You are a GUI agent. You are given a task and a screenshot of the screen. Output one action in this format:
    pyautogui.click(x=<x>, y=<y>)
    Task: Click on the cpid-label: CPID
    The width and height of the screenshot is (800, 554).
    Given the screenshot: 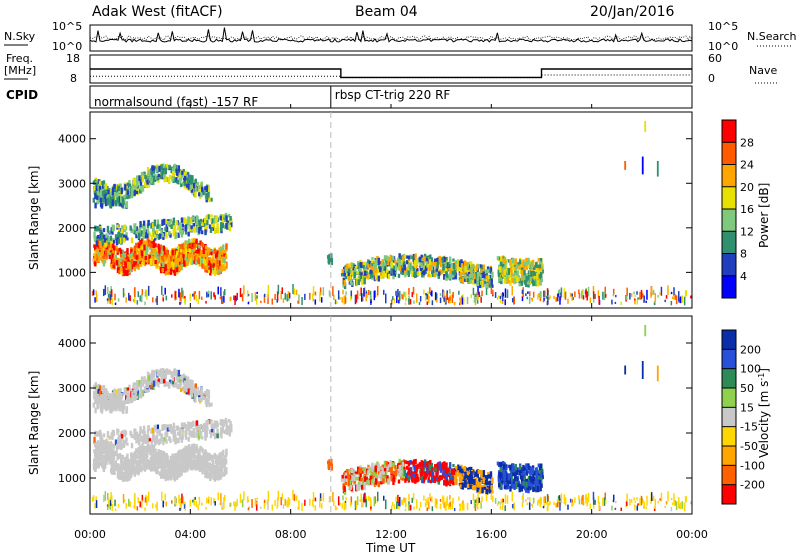 What is the action you would take?
    pyautogui.click(x=22, y=95)
    